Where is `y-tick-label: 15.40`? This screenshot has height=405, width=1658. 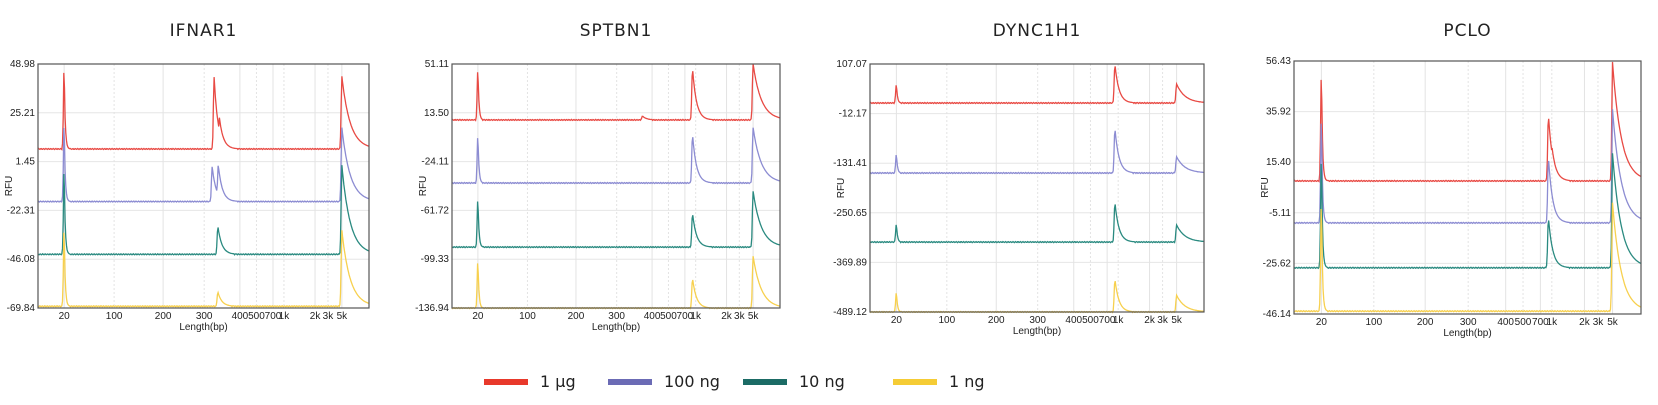 y-tick-label: 15.40 is located at coordinates (1278, 162).